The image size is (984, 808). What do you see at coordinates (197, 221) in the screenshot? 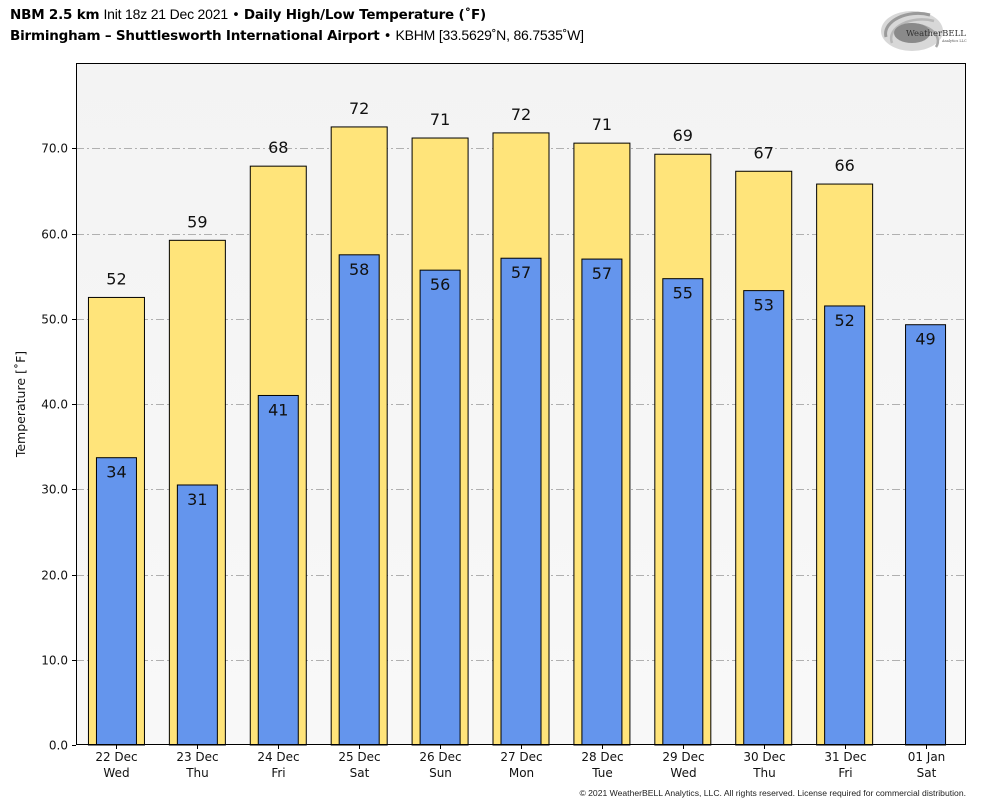
I see `high-temp-label: 59` at bounding box center [197, 221].